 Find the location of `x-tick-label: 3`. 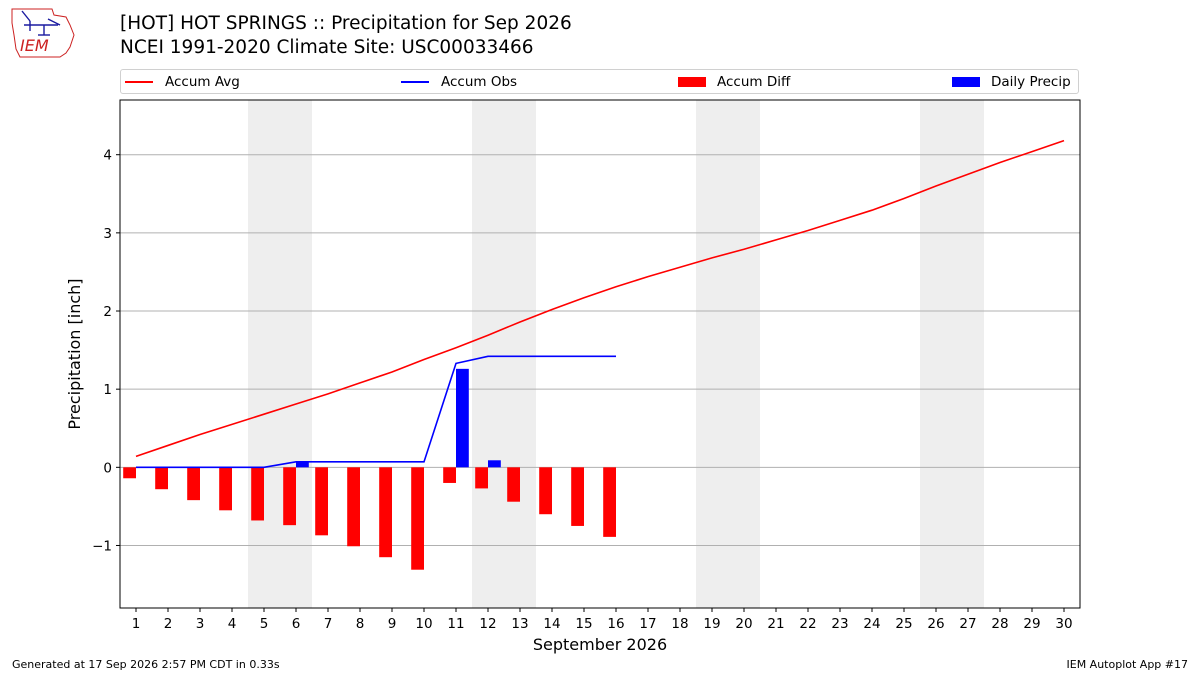

x-tick-label: 3 is located at coordinates (200, 624).